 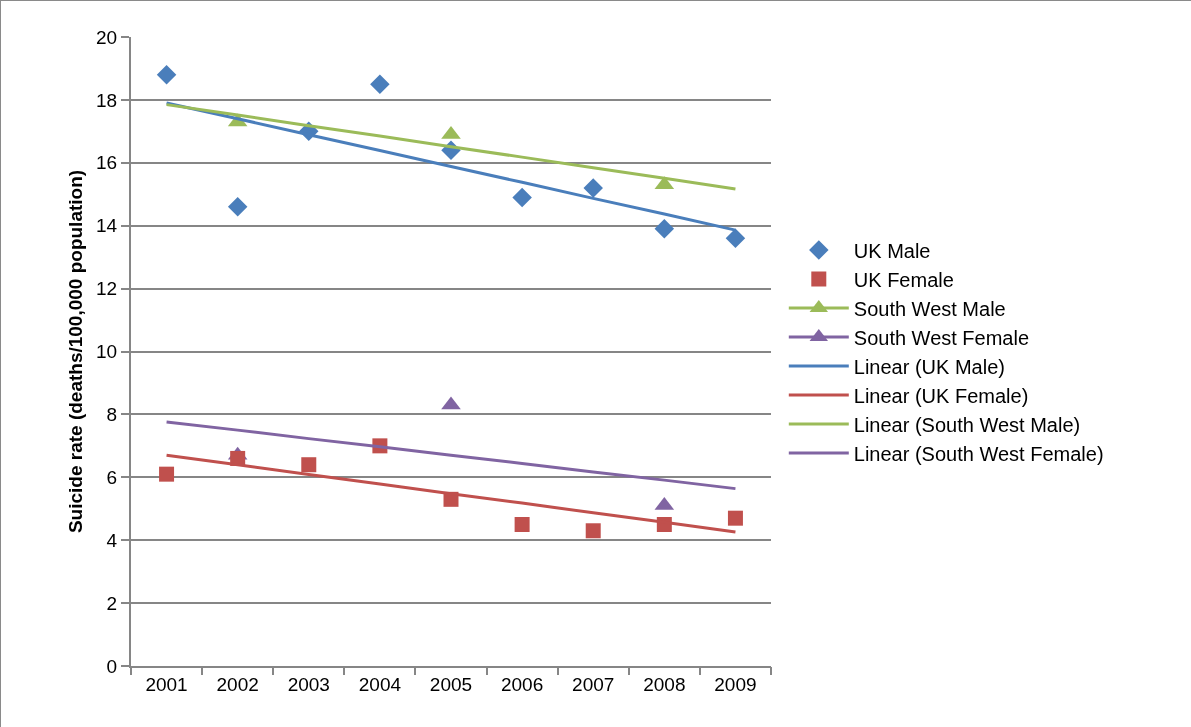 What do you see at coordinates (522, 684) in the screenshot?
I see `x-tick-label: 2006` at bounding box center [522, 684].